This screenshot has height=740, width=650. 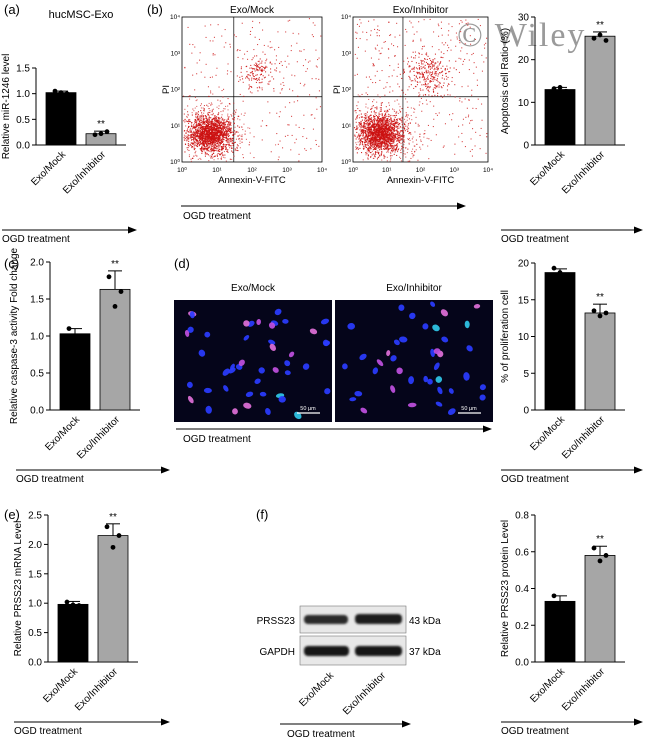 I want to click on data-point, so click(x=554, y=268).